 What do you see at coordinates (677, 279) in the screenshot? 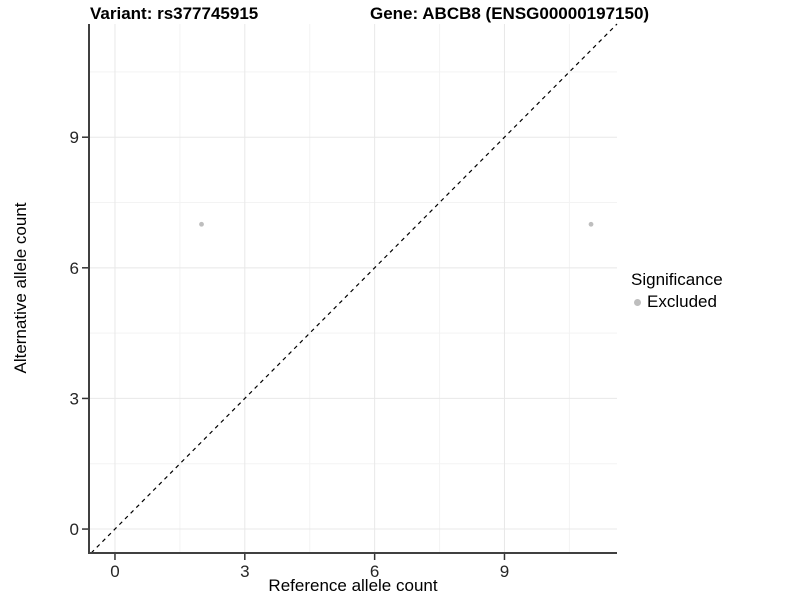
I see `legend-title: Significance` at bounding box center [677, 279].